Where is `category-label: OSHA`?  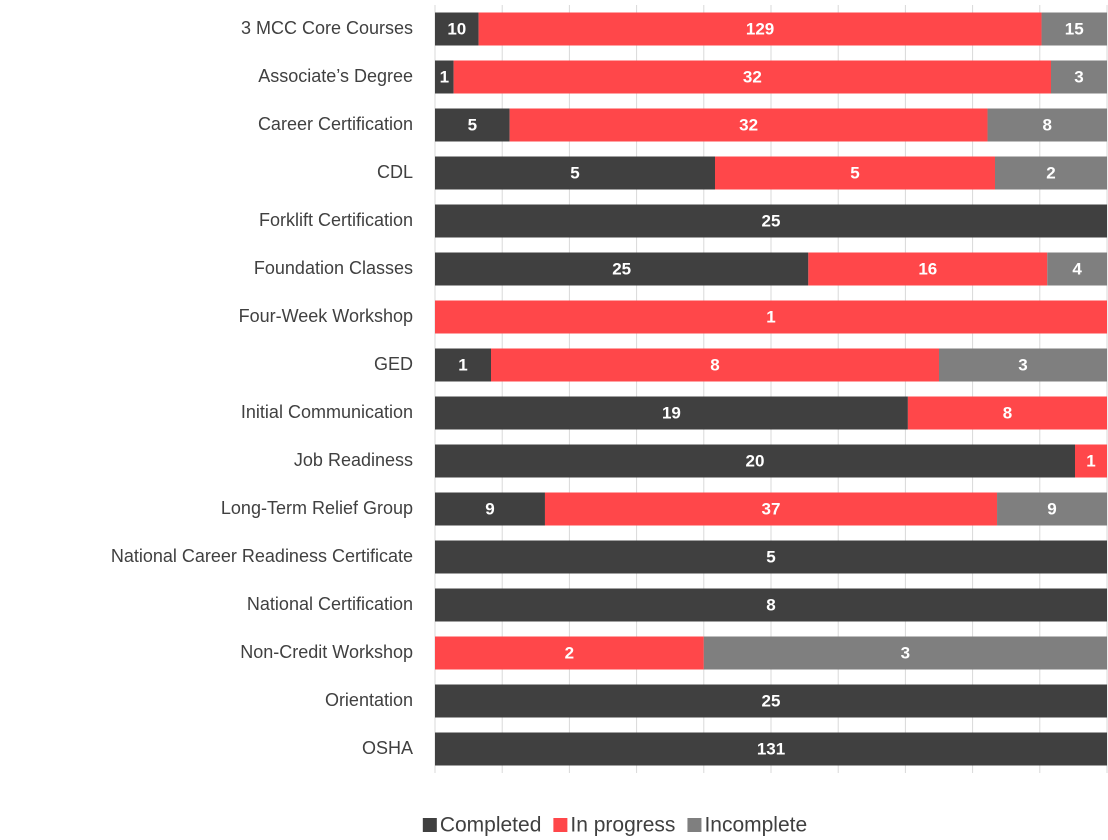 category-label: OSHA is located at coordinates (387, 748).